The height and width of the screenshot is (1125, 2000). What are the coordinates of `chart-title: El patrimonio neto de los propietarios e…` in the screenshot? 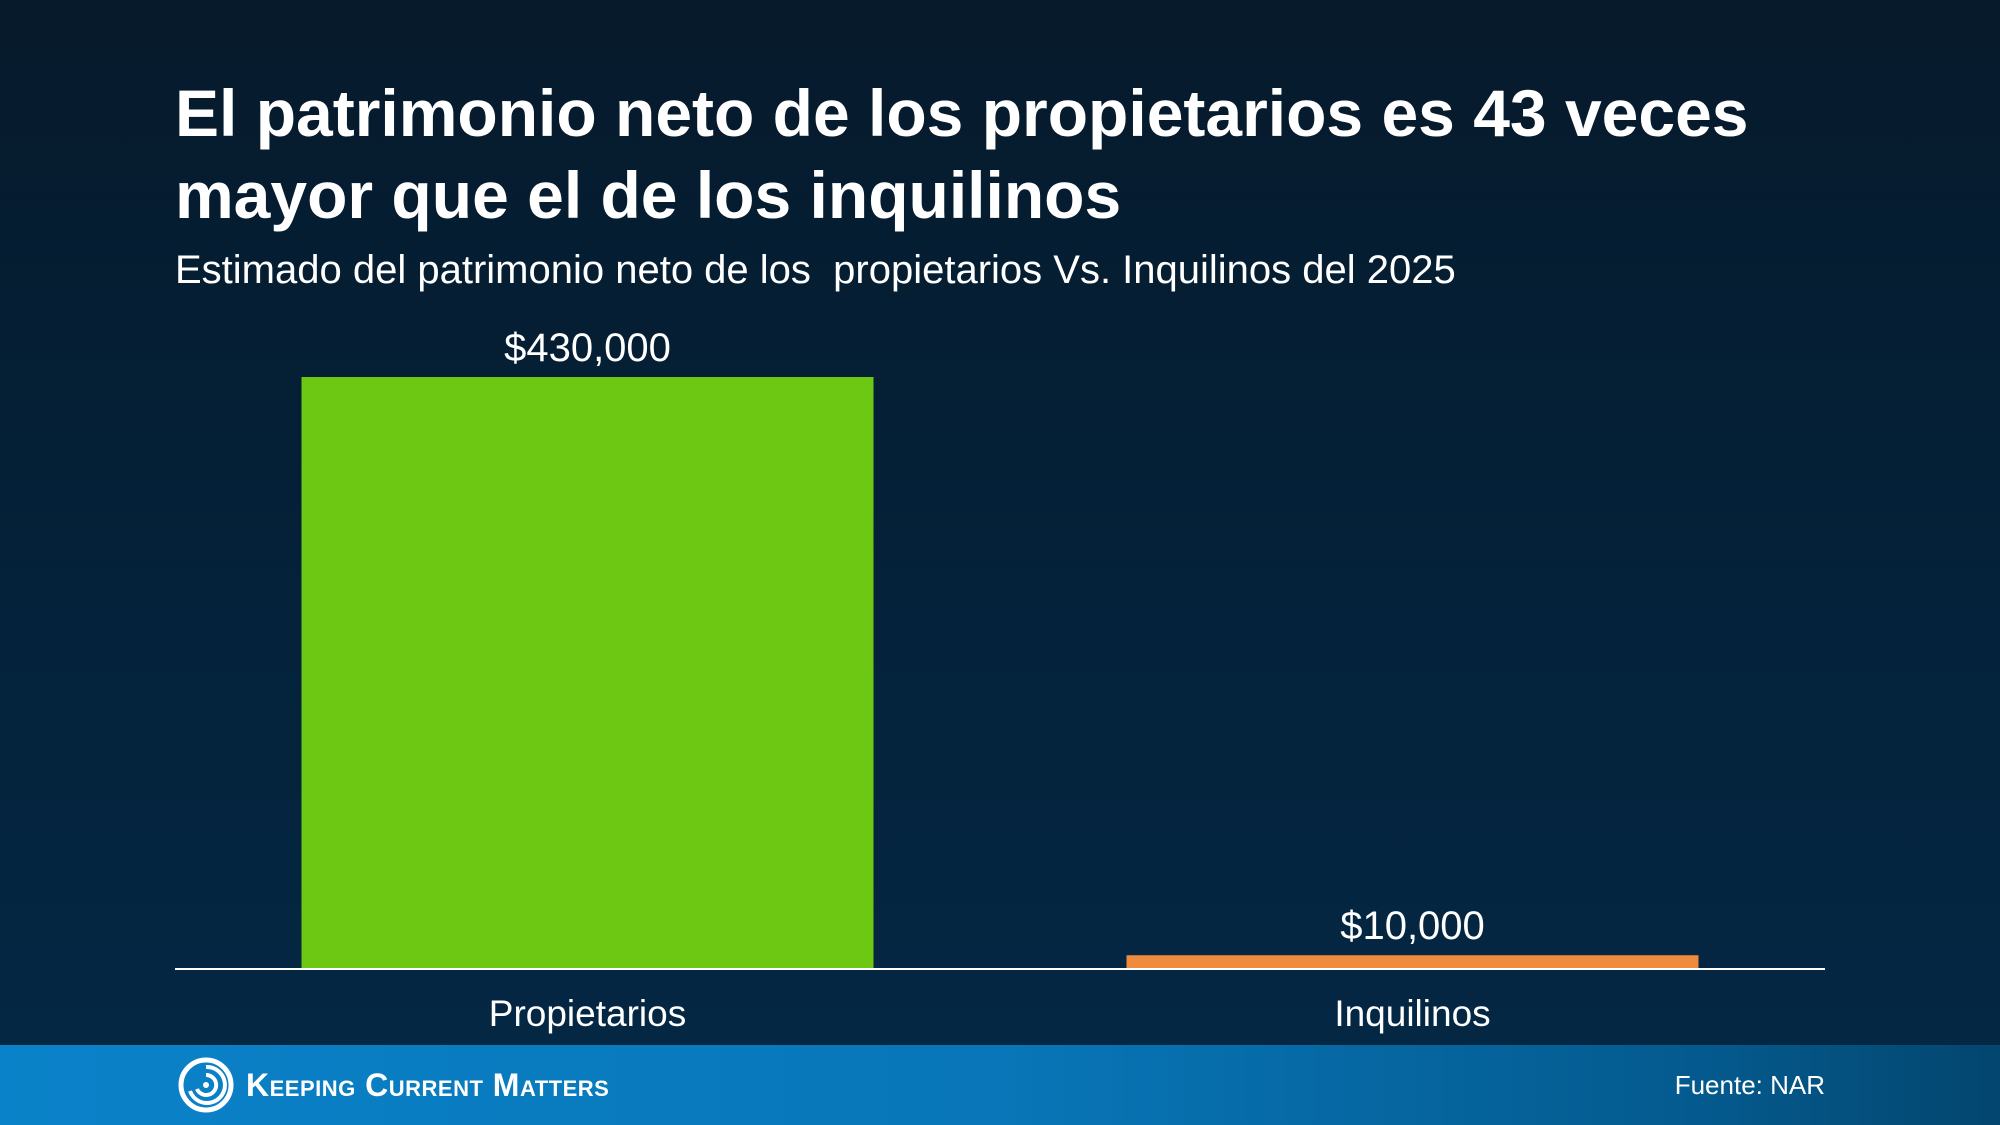 It's located at (962, 154).